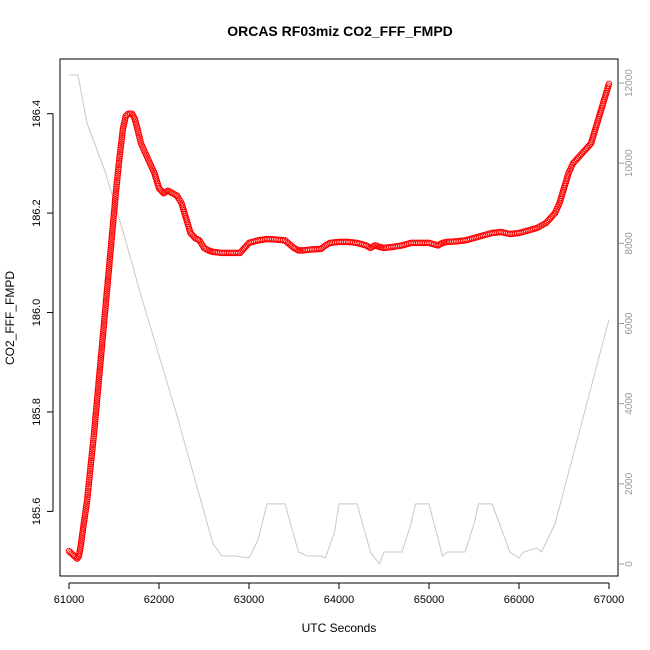  What do you see at coordinates (37, 313) in the screenshot?
I see `y-tick-label: 186.0` at bounding box center [37, 313].